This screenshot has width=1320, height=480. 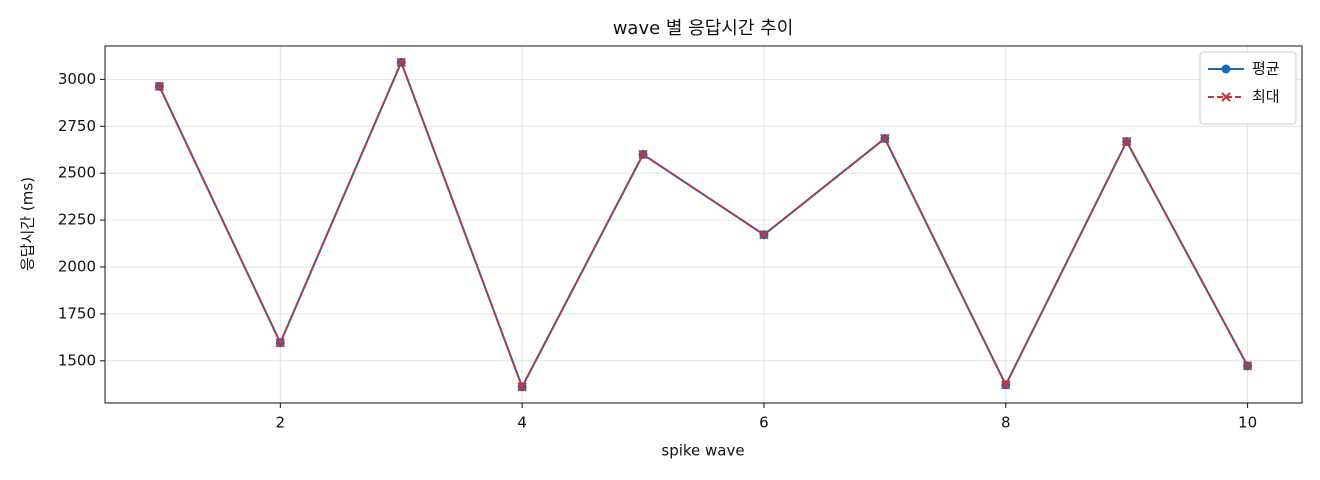 I want to click on x-tick-label: 8, so click(x=1006, y=423).